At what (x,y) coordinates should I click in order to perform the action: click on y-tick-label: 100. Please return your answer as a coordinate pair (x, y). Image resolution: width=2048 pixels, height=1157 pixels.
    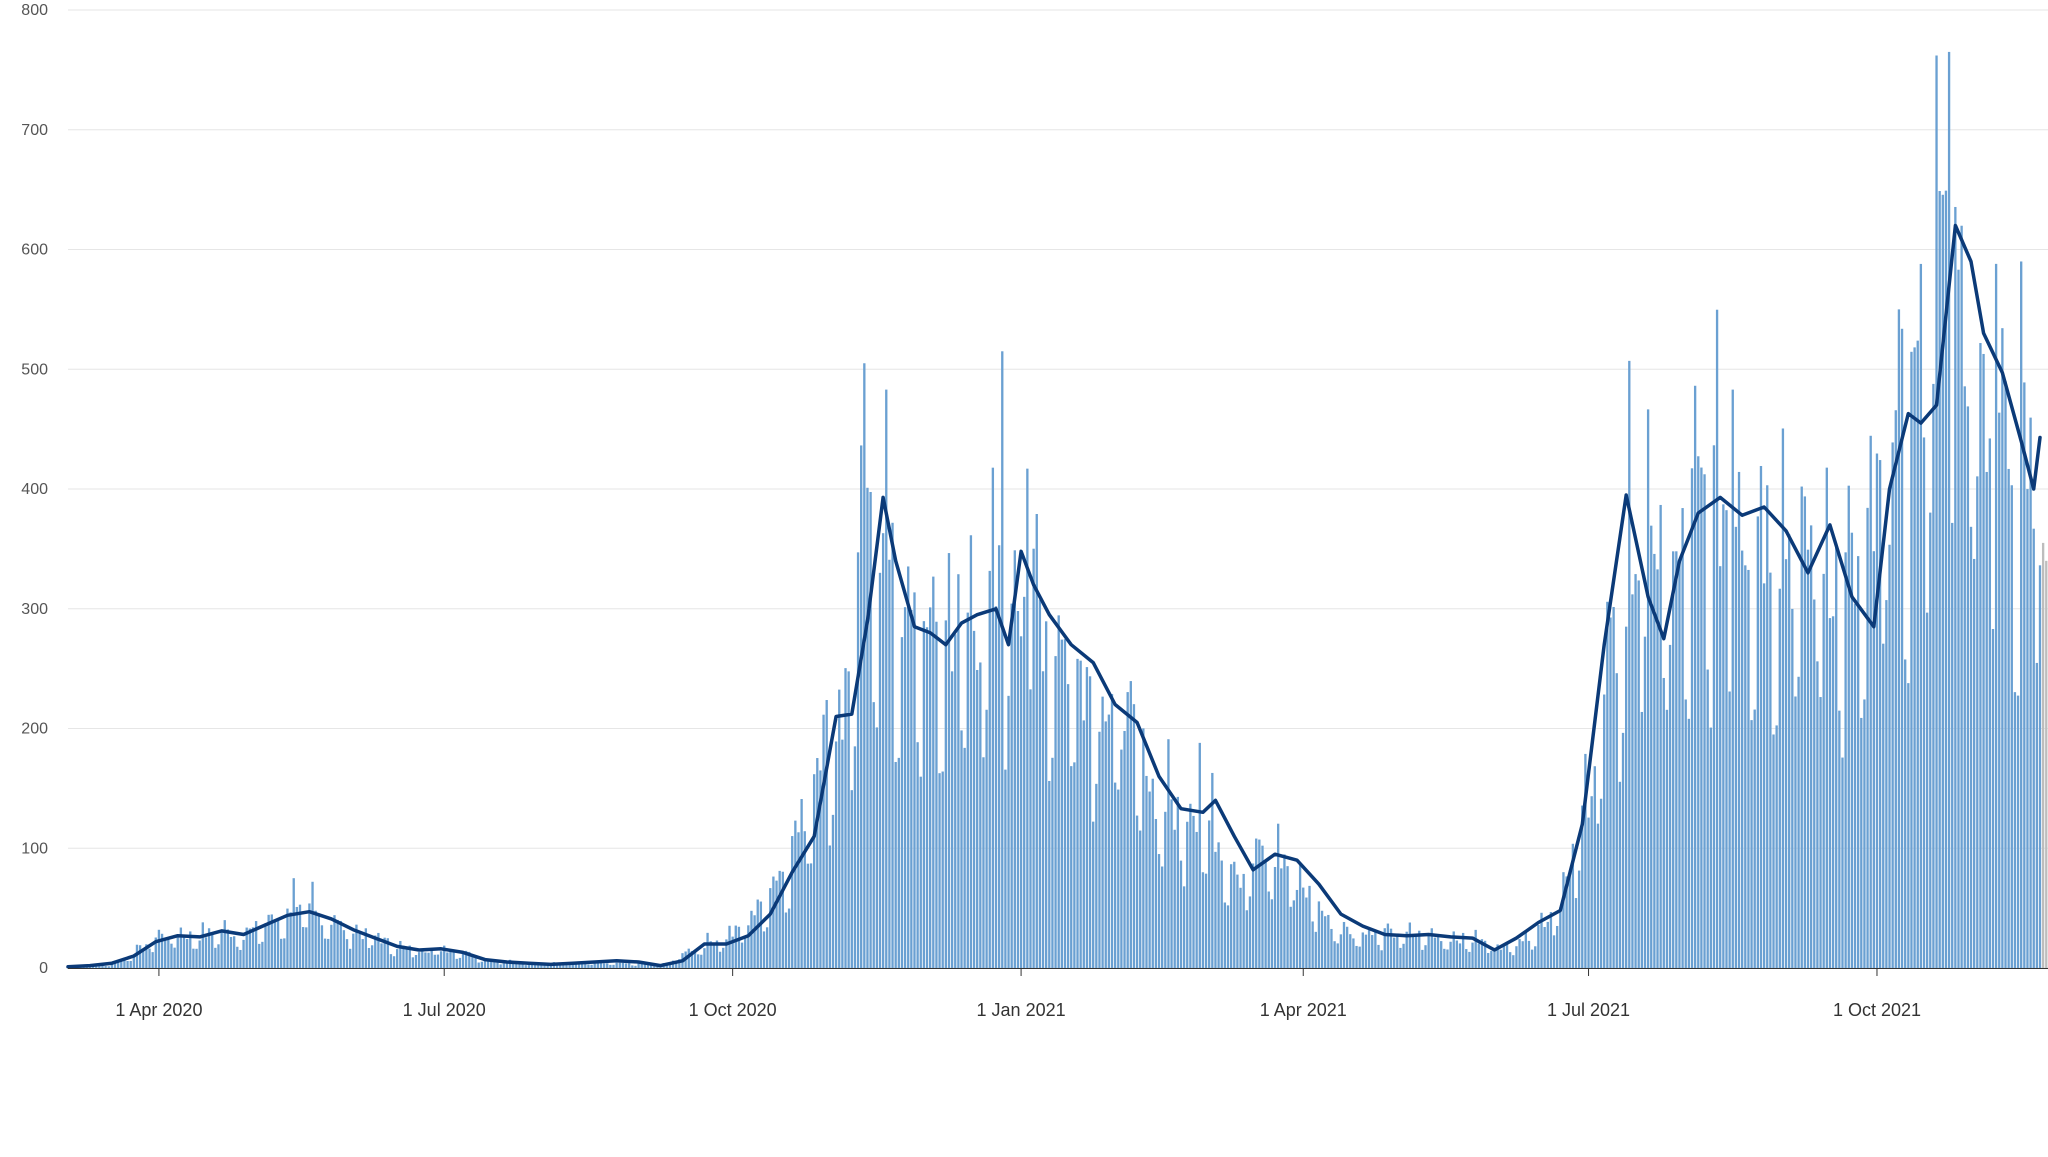
    Looking at the image, I should click on (34, 848).